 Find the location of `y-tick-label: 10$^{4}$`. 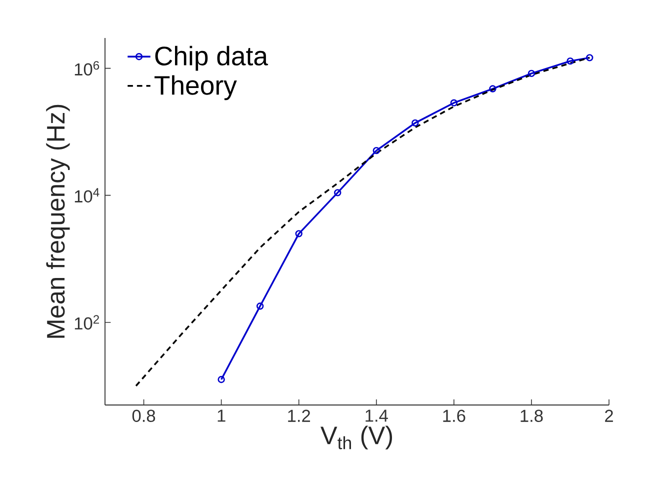

y-tick-label: 10$^{4}$ is located at coordinates (87, 195).